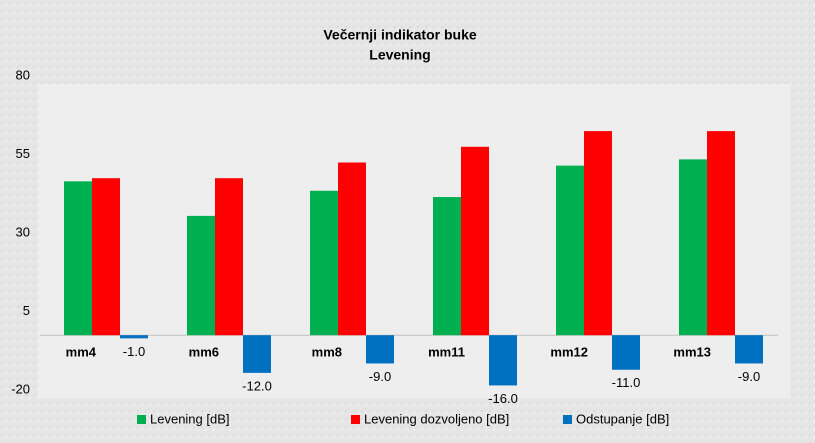 The height and width of the screenshot is (443, 815). Describe the element at coordinates (569, 352) in the screenshot. I see `x-tick-label: mm12` at that location.